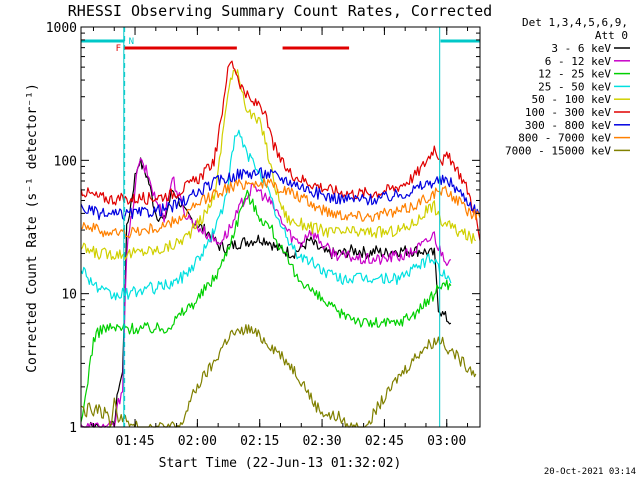  What do you see at coordinates (259, 441) in the screenshot?
I see `x-tick-label: 02:15` at bounding box center [259, 441].